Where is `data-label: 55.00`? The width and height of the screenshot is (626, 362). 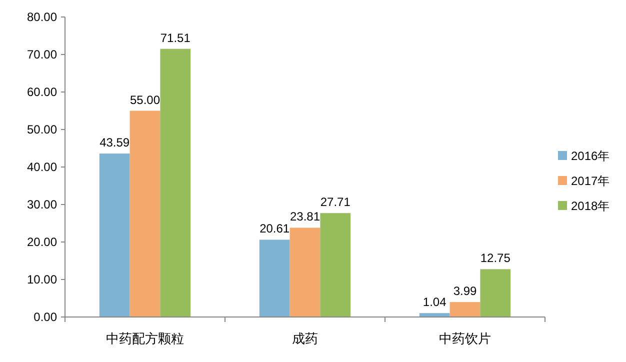 data-label: 55.00 is located at coordinates (145, 99).